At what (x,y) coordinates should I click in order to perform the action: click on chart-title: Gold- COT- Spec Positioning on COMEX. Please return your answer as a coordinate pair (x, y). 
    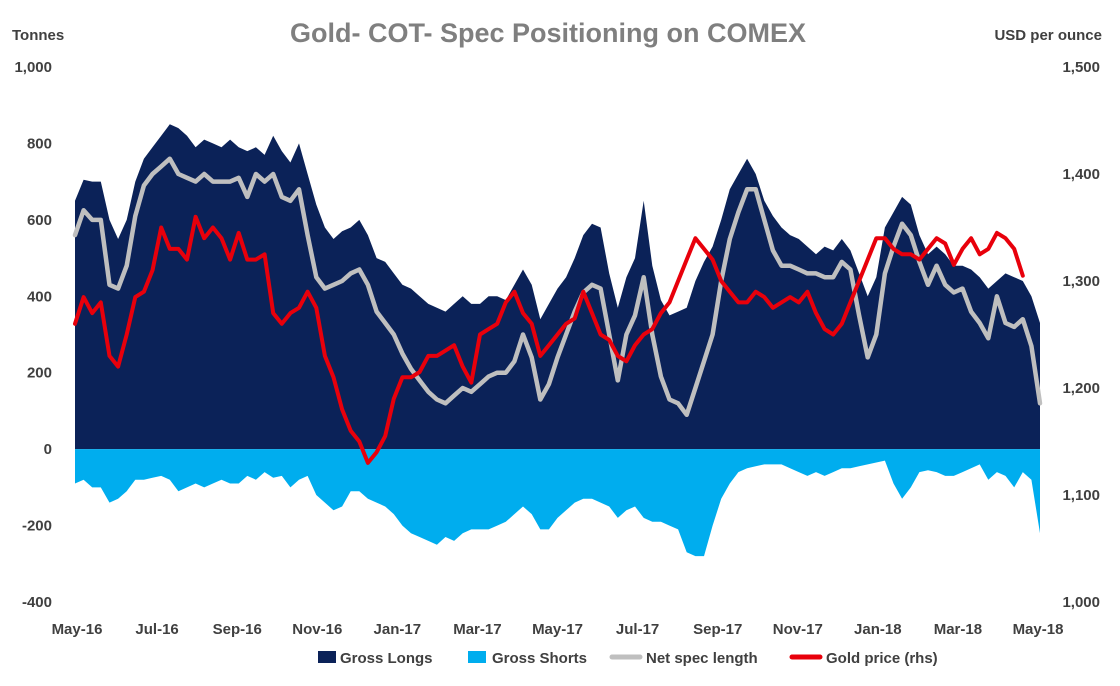
    Looking at the image, I should click on (548, 33).